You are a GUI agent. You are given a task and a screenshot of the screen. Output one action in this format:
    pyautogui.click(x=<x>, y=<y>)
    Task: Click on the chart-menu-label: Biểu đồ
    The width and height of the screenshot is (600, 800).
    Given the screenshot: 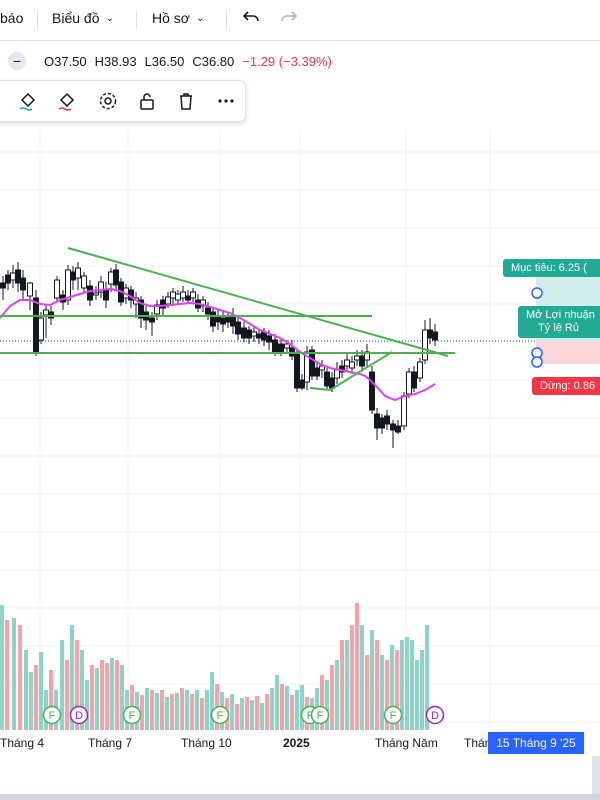 What is the action you would take?
    pyautogui.click(x=76, y=18)
    